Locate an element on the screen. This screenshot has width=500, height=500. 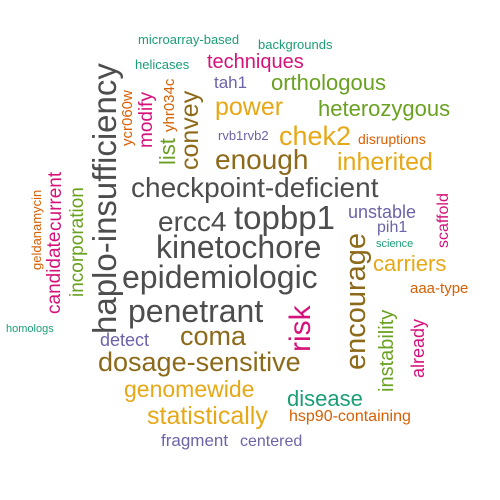
word-haplo-insufficiency: haplo-insufficiency is located at coordinates (104, 198).